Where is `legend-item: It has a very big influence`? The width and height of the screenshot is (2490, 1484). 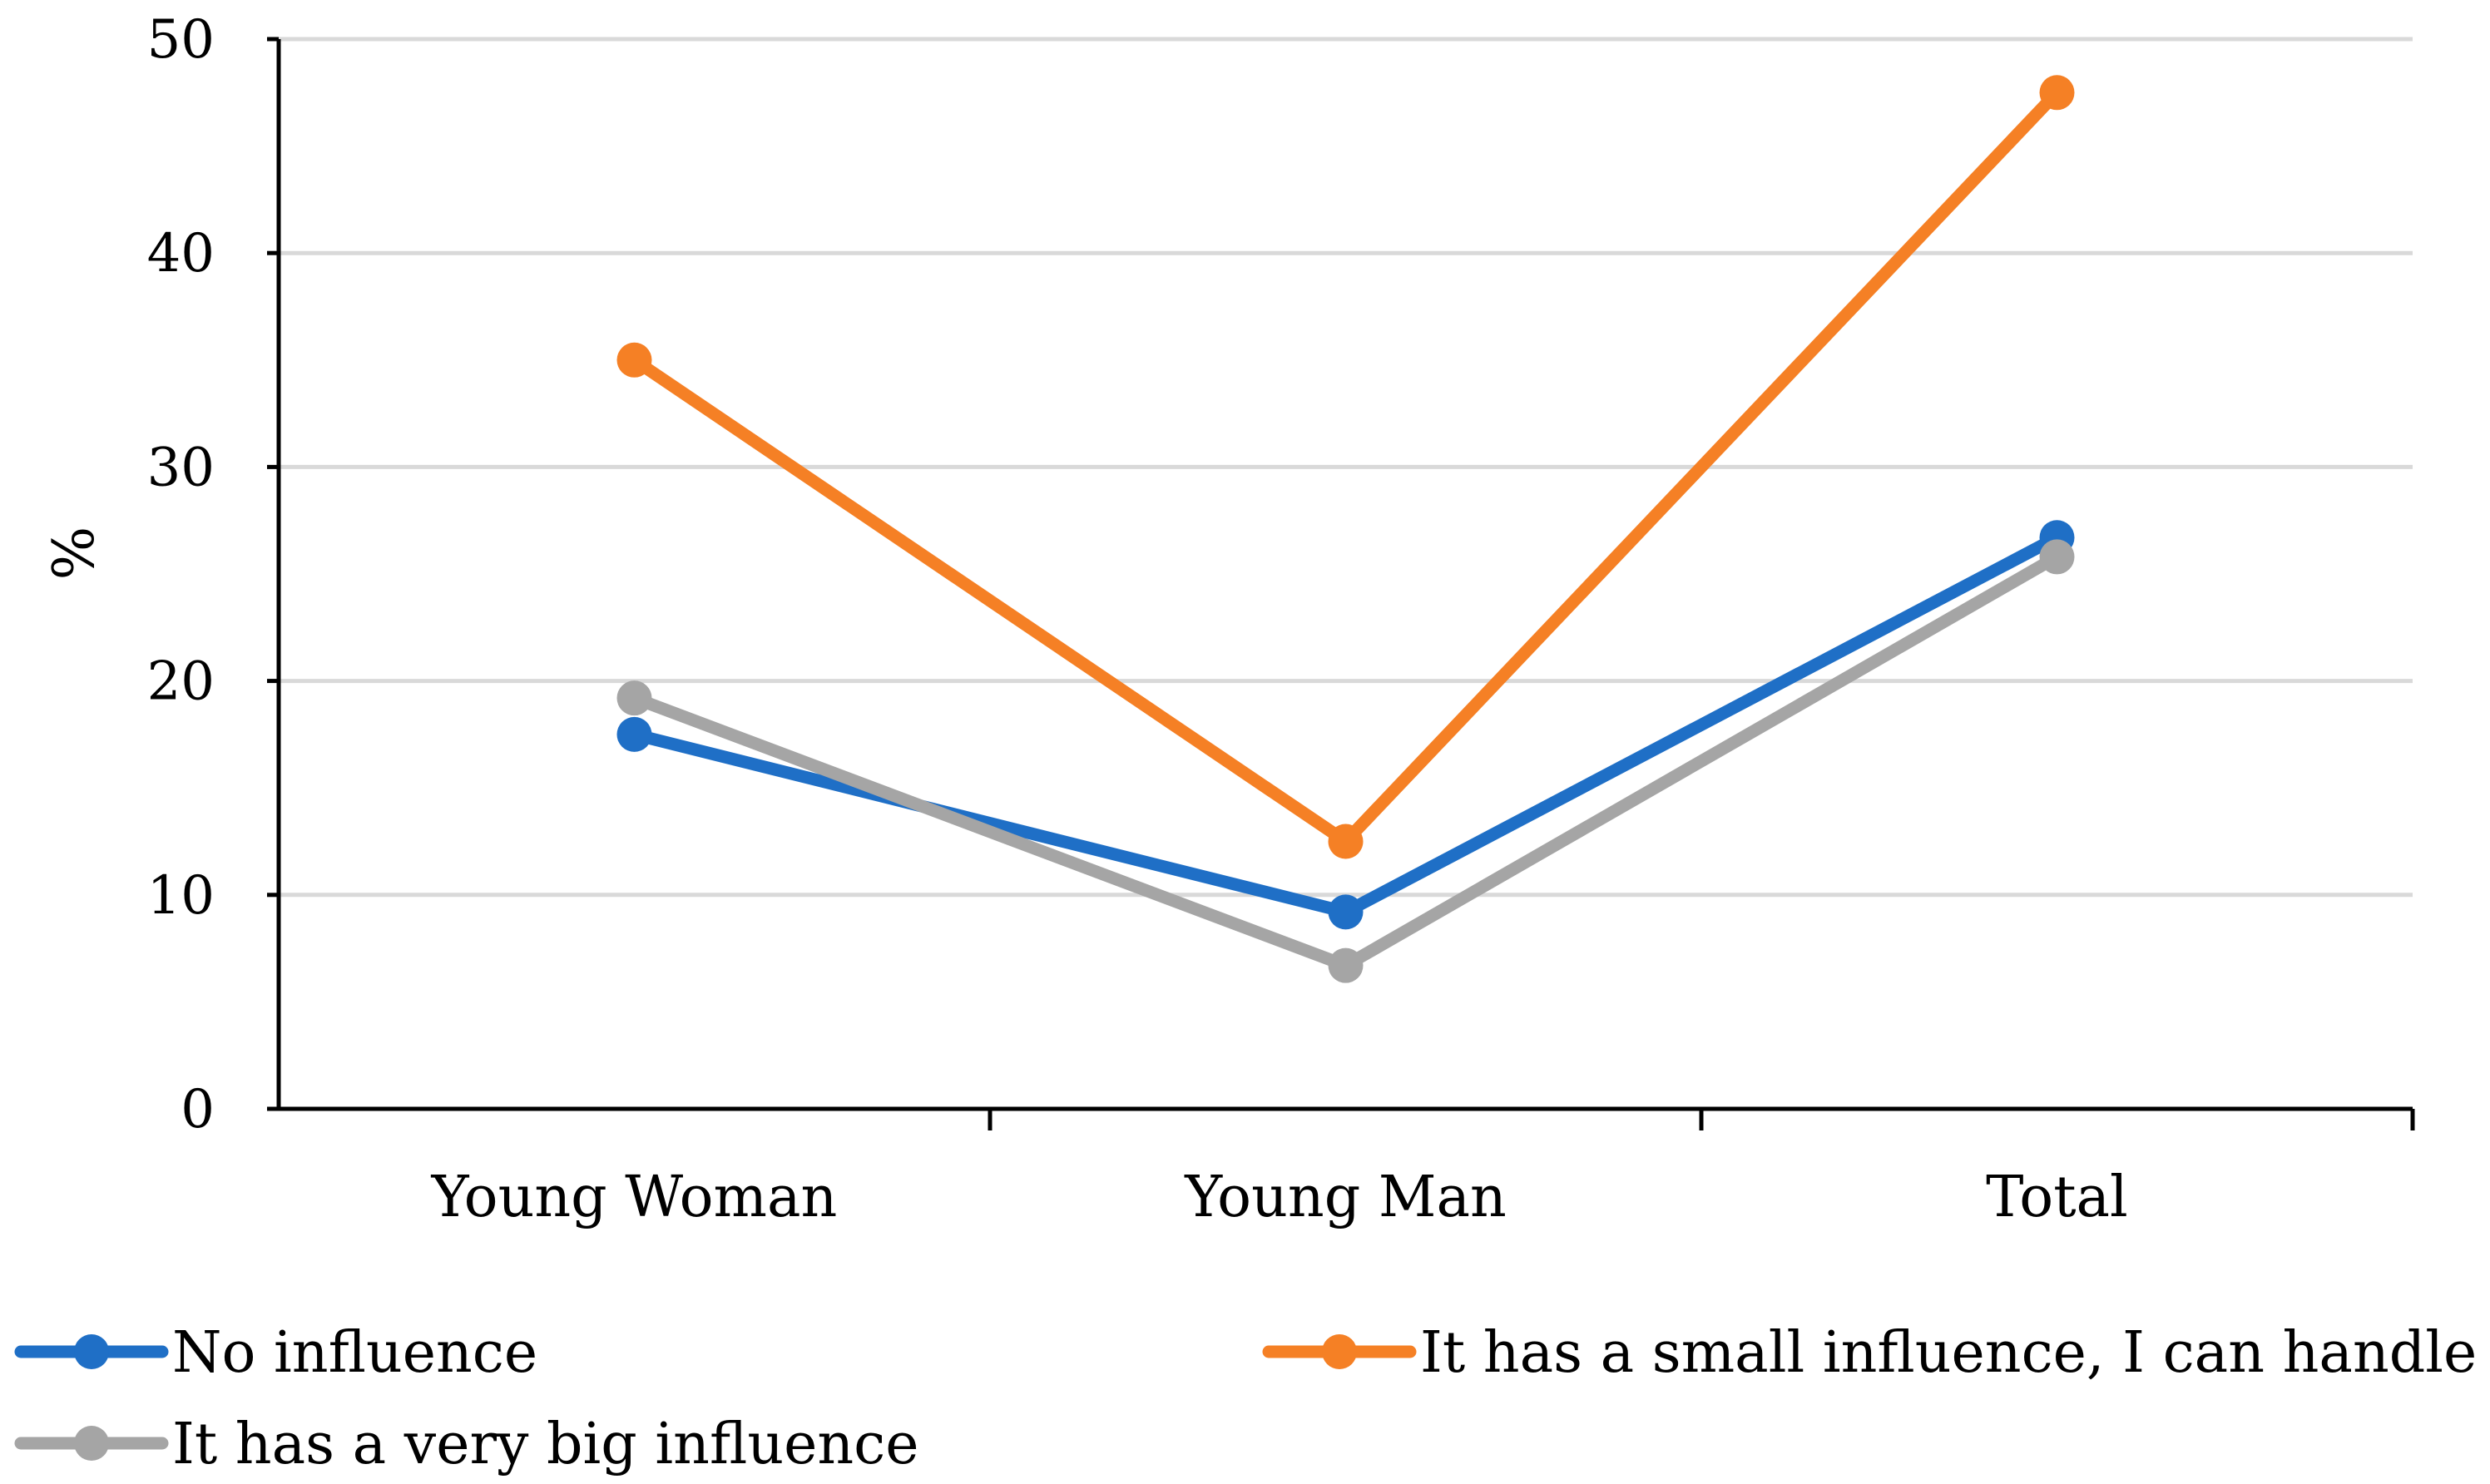
legend-item: It has a very big influence is located at coordinates (466, 1444).